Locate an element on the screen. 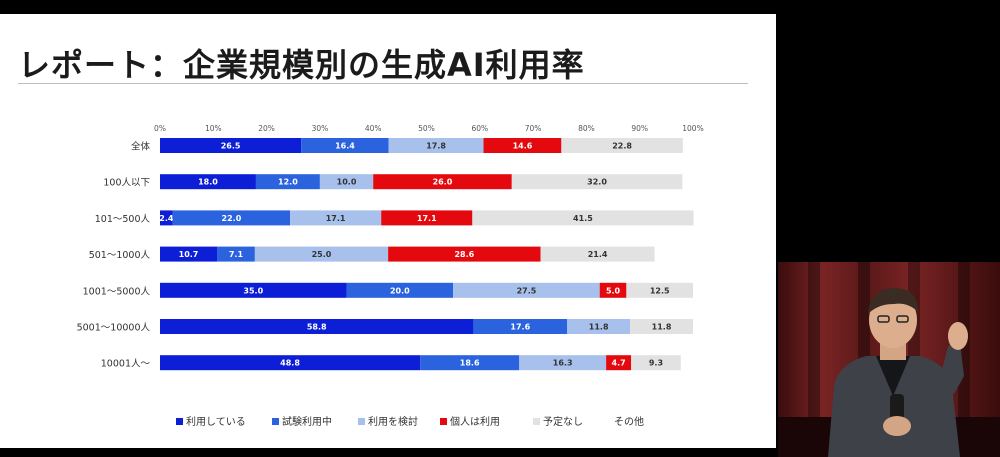  legend-label: 試験利用中 is located at coordinates (307, 421).